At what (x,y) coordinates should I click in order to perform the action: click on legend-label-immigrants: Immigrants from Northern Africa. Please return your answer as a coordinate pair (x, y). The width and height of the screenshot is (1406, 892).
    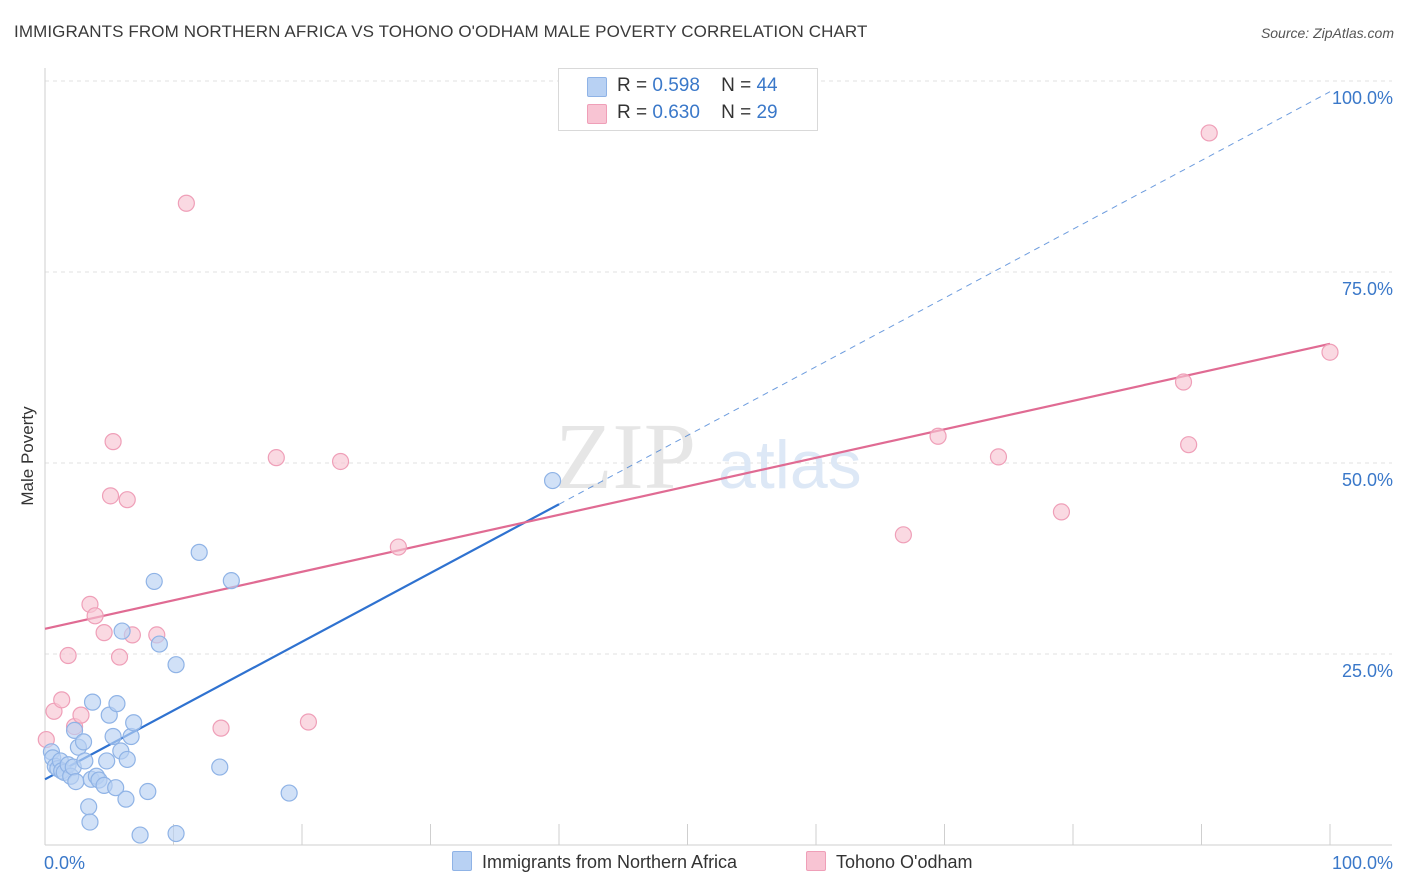
    Looking at the image, I should click on (610, 862).